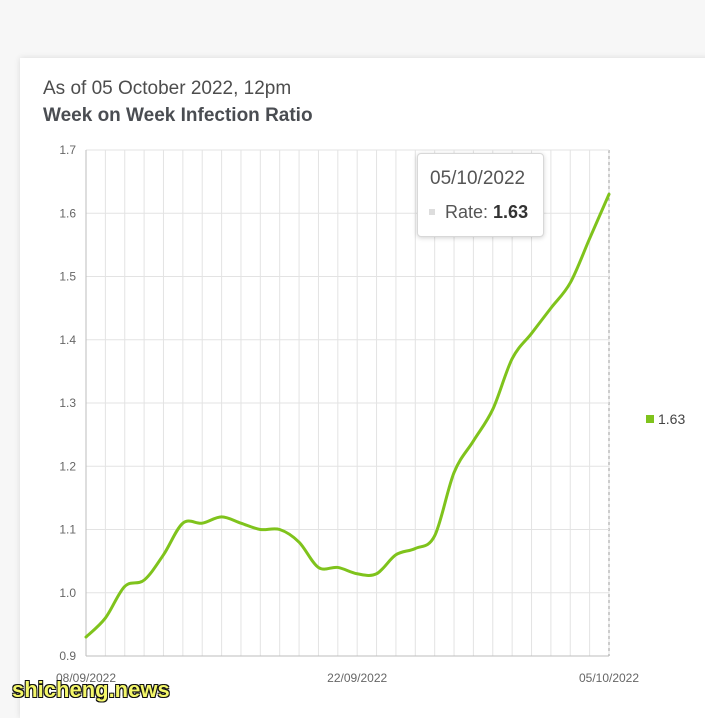  I want to click on y-axis-ticks: 0.9 1.0 1.1 1.2 1.3 1.4 1.5 1.6 1.7, so click(67, 403).